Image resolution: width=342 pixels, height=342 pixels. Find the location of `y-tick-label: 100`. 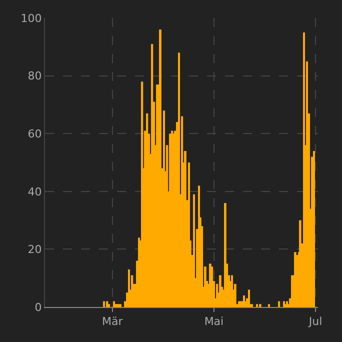

y-tick-label: 100 is located at coordinates (31, 18).